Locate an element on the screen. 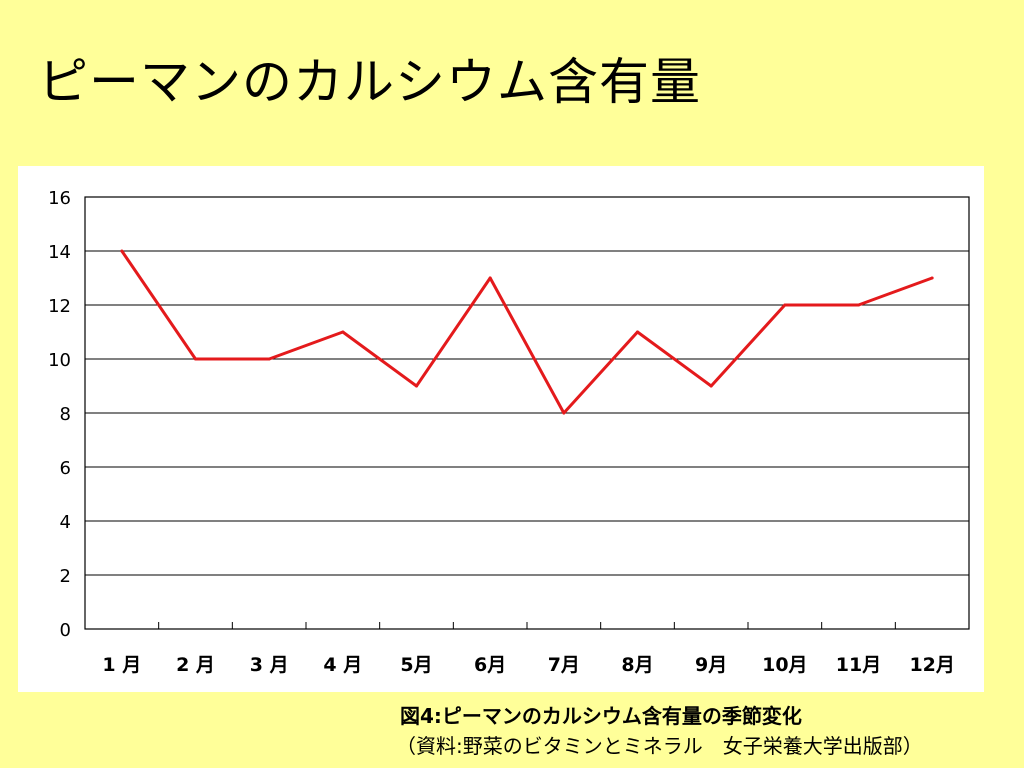 The width and height of the screenshot is (1024, 768). y-tick-label: 0 is located at coordinates (65, 630).